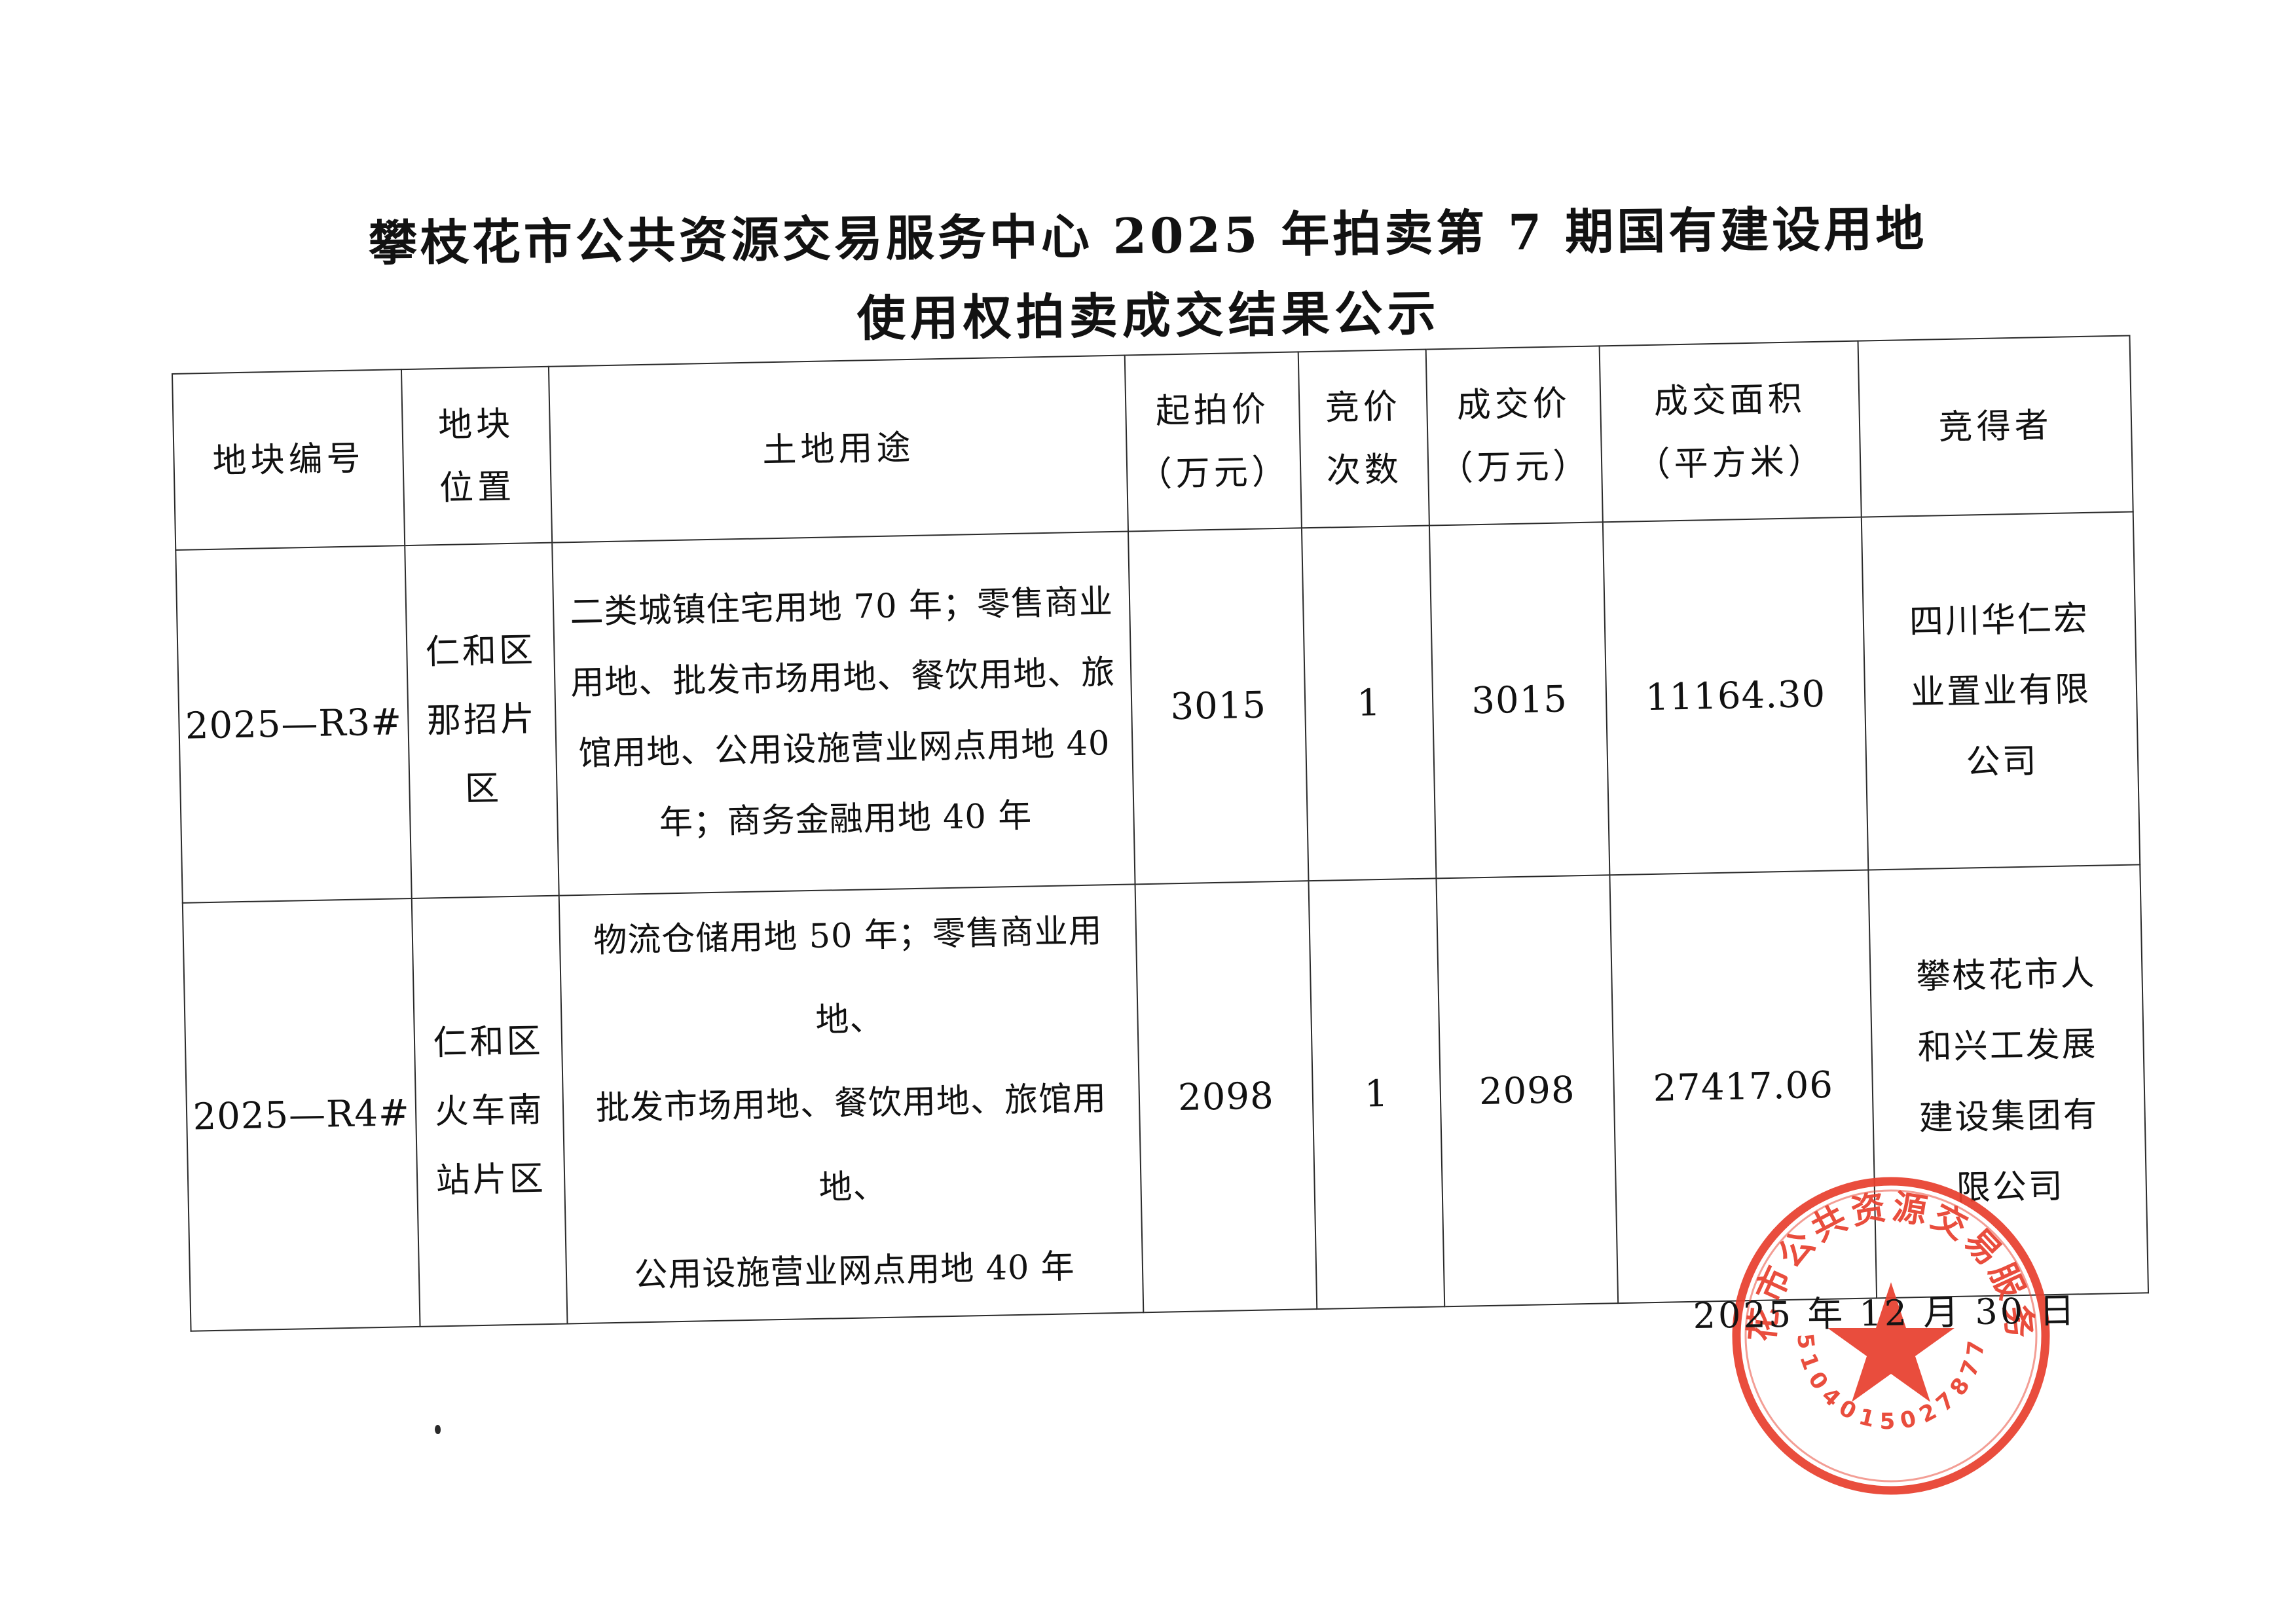 The height and width of the screenshot is (1624, 2295). I want to click on land-use-line: 馆用地、公用设施营业网点用地 40, so click(844, 748).